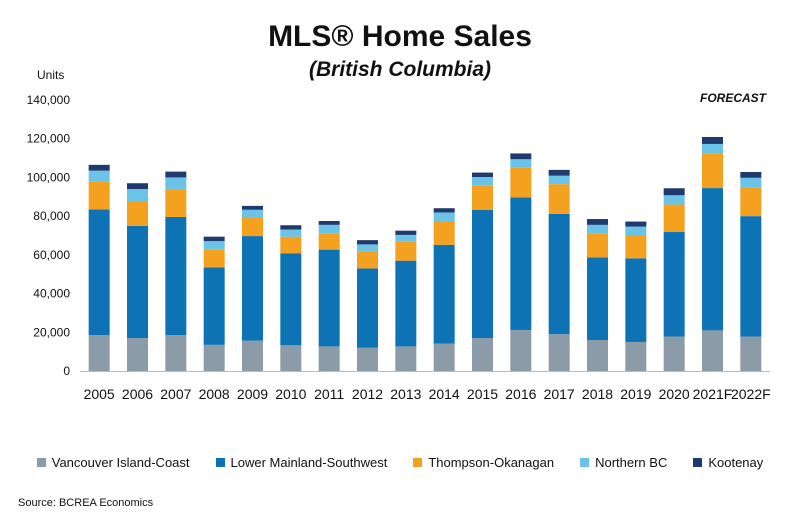 This screenshot has width=800, height=520. I want to click on x-tick-label: 2008, so click(214, 394).